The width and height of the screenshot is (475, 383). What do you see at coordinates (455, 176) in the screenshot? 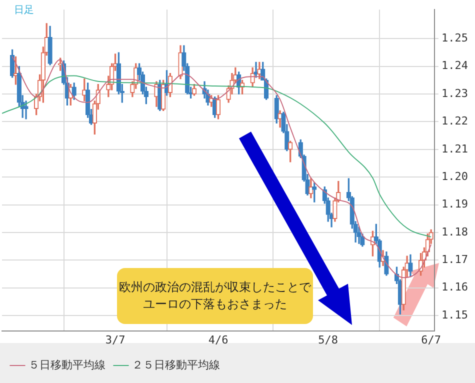
I see `y-tick-label: 1.20` at bounding box center [455, 176].